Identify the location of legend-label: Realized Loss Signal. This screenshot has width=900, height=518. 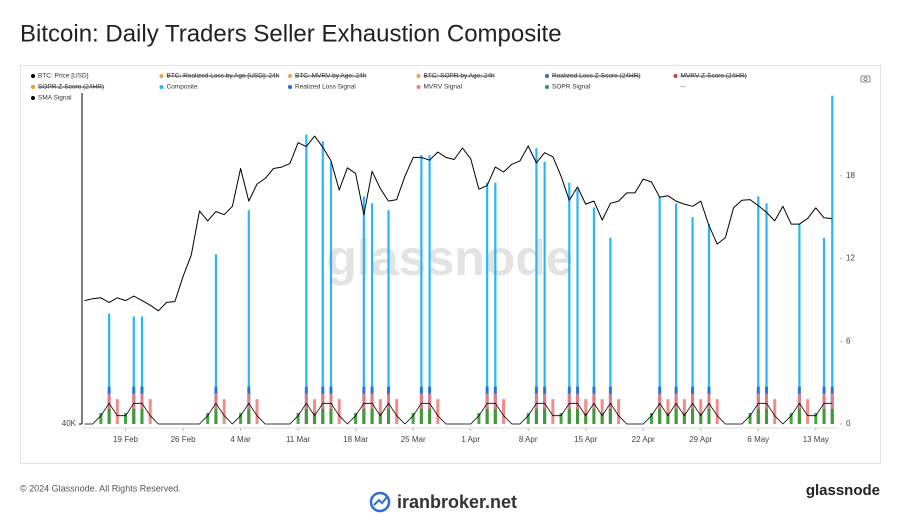
(325, 87).